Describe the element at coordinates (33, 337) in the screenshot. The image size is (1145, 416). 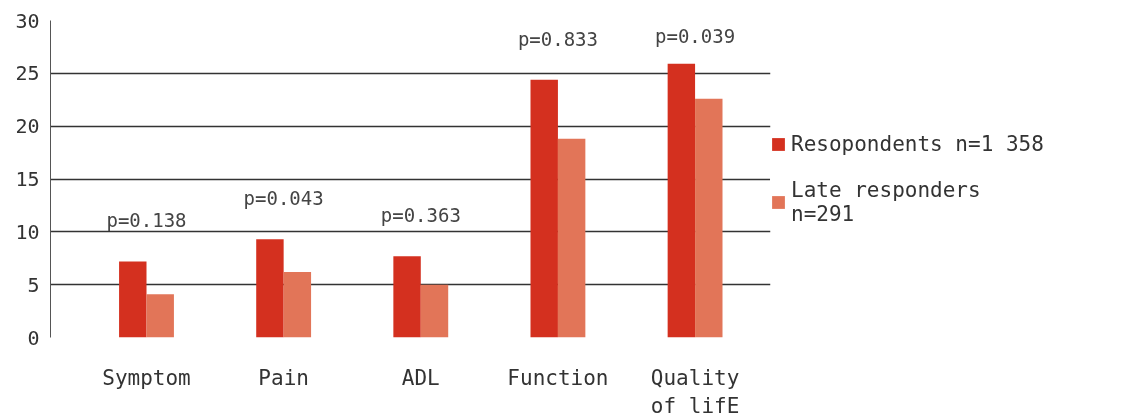
I see `y-tick-label: 0` at that location.